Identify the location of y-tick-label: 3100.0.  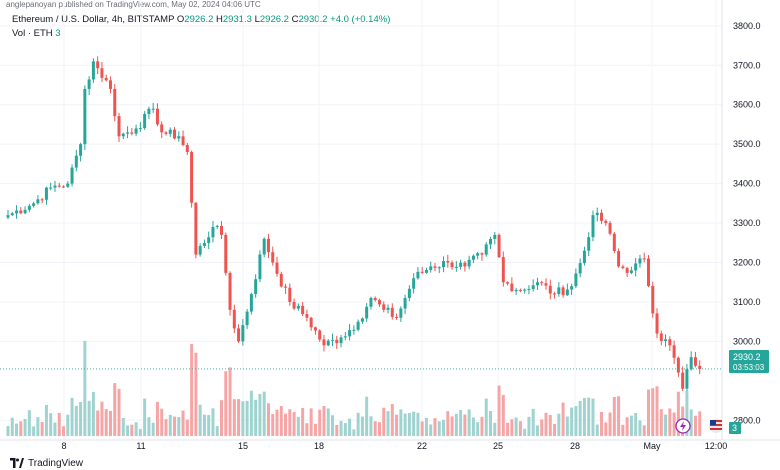
(747, 302).